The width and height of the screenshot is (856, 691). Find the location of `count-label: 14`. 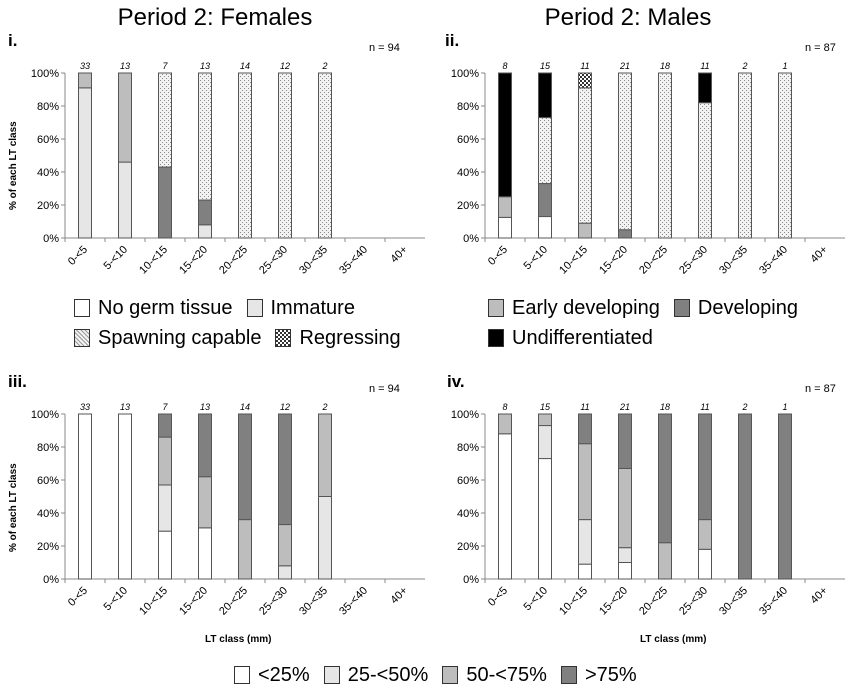

count-label: 14 is located at coordinates (245, 407).